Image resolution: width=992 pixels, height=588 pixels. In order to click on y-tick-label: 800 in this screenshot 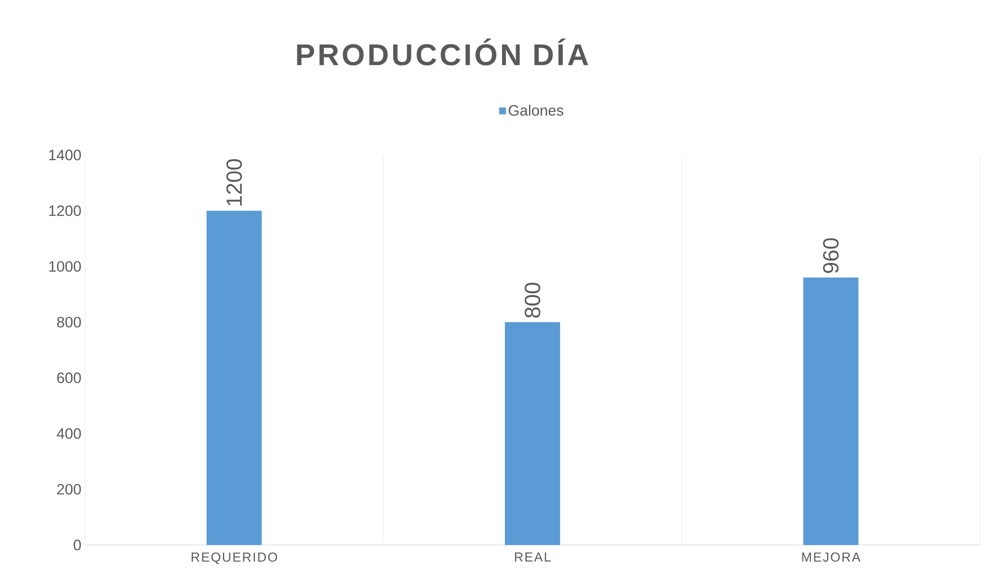, I will do `click(69, 322)`.